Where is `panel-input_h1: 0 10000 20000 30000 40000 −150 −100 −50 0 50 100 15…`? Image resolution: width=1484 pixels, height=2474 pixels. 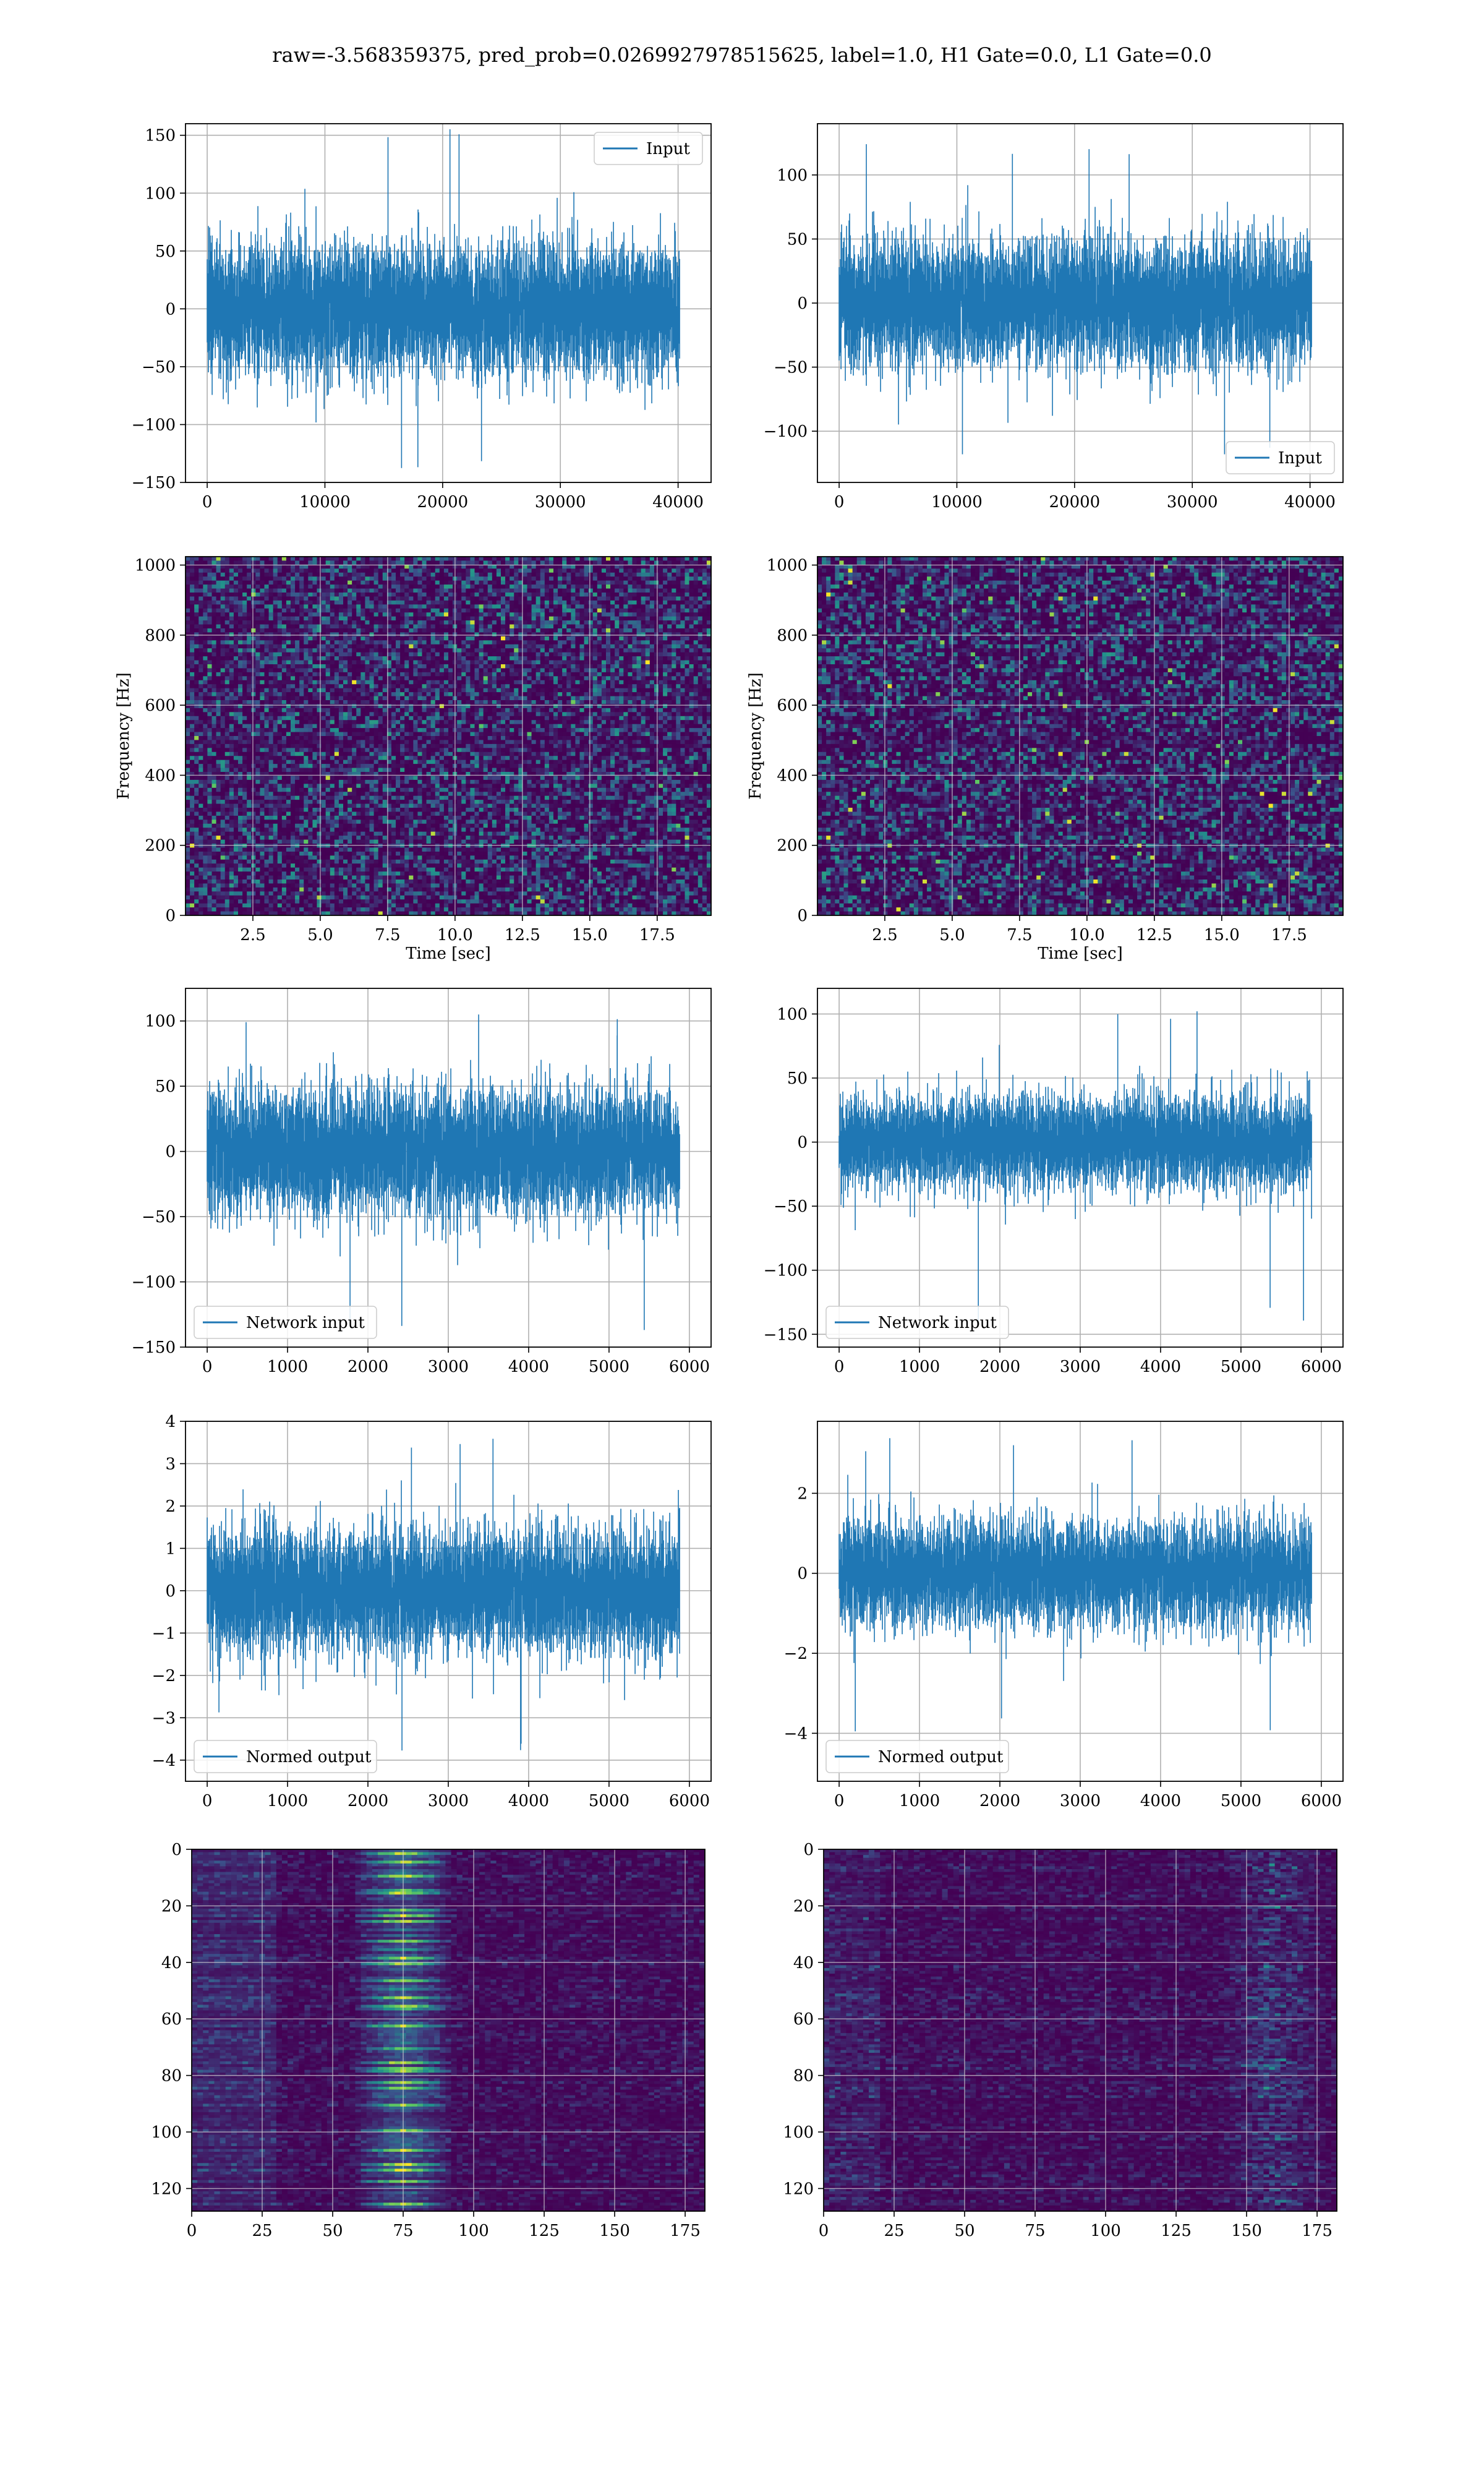 panel-input_h1: 0 10000 20000 30000 40000 −150 −100 −50 0 50 100 15… is located at coordinates (422, 317).